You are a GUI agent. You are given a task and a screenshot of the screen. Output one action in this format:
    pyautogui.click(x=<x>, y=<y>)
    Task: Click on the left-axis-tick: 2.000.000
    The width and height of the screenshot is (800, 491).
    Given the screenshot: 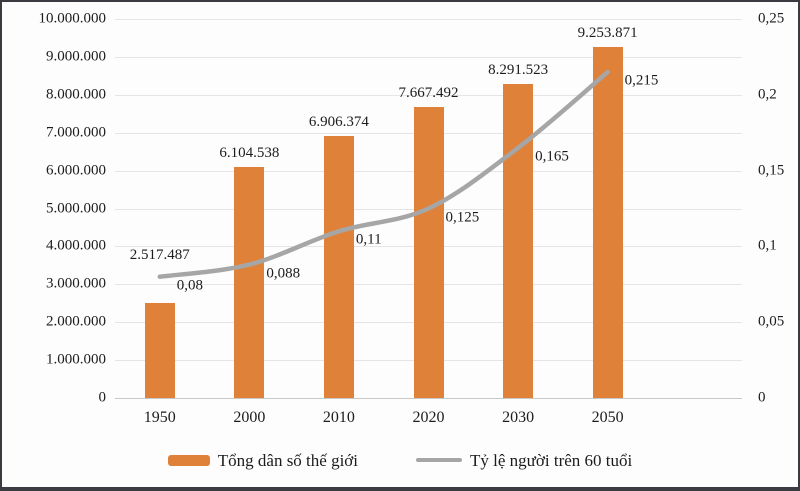 What is the action you would take?
    pyautogui.click(x=76, y=321)
    